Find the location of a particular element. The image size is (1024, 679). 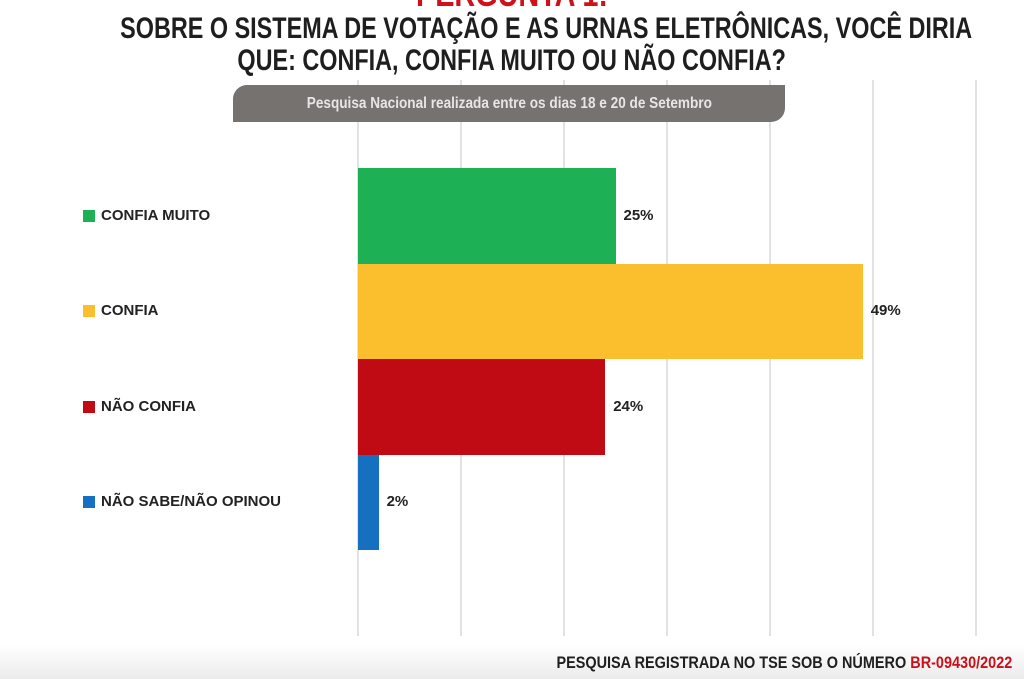

registration-code: BR-09430/2022 is located at coordinates (960, 662).